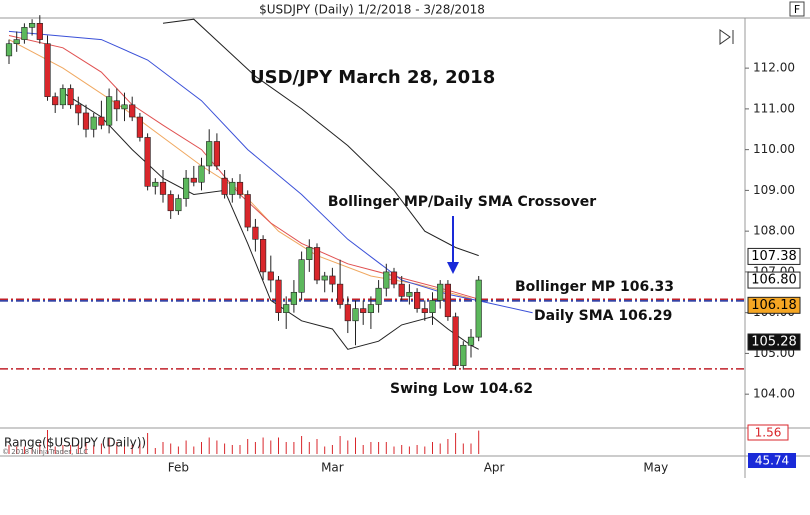  Describe the element at coordinates (774, 190) in the screenshot. I see `y-tick-label: 109.00` at that location.